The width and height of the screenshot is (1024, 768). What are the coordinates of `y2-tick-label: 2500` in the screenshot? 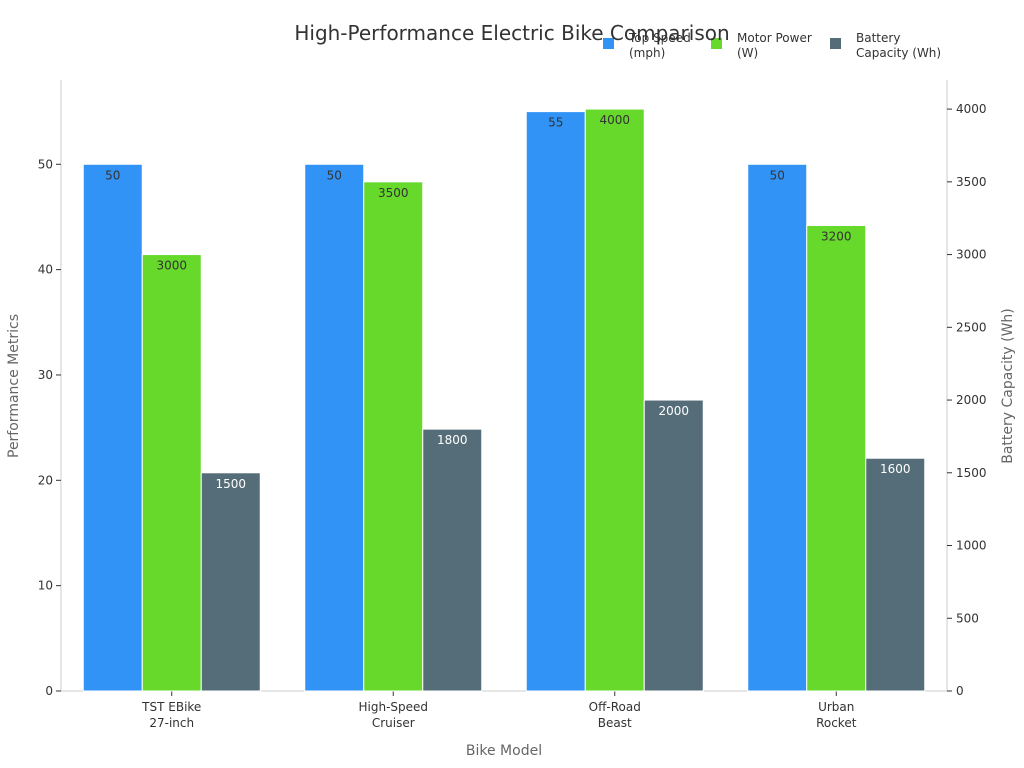 It's located at (971, 327).